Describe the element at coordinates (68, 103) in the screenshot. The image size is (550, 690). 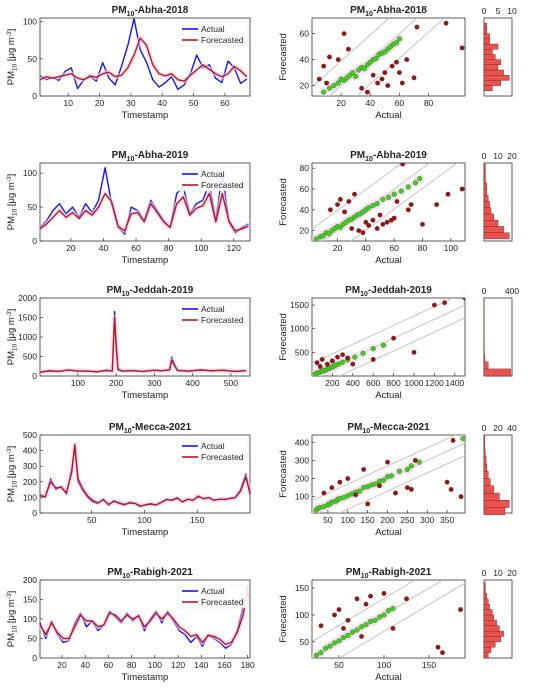
I see `x-tick-label: 10` at that location.